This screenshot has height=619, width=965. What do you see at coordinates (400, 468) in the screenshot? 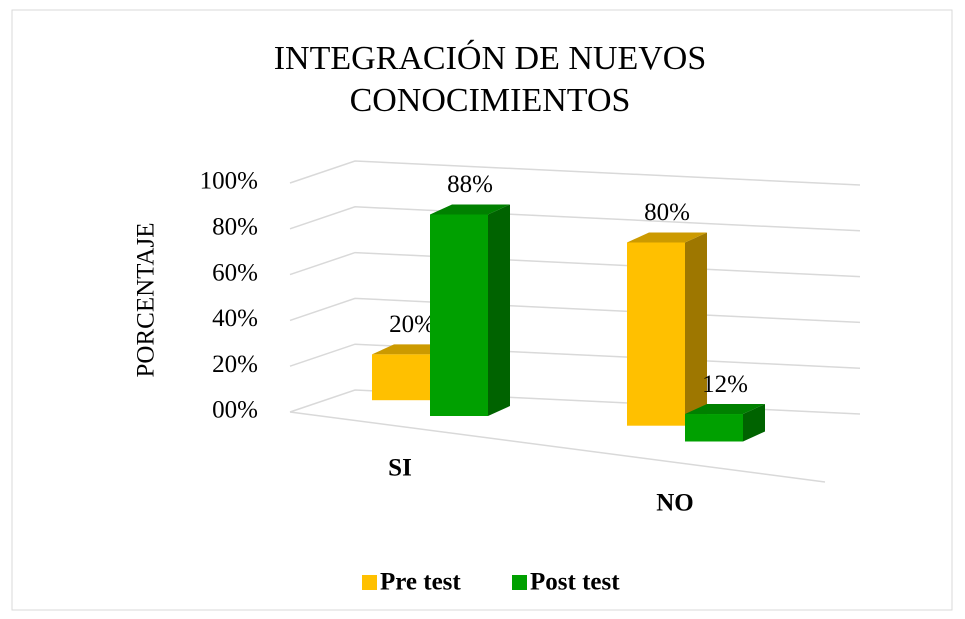
I see `x-tick-label: SI` at bounding box center [400, 468].